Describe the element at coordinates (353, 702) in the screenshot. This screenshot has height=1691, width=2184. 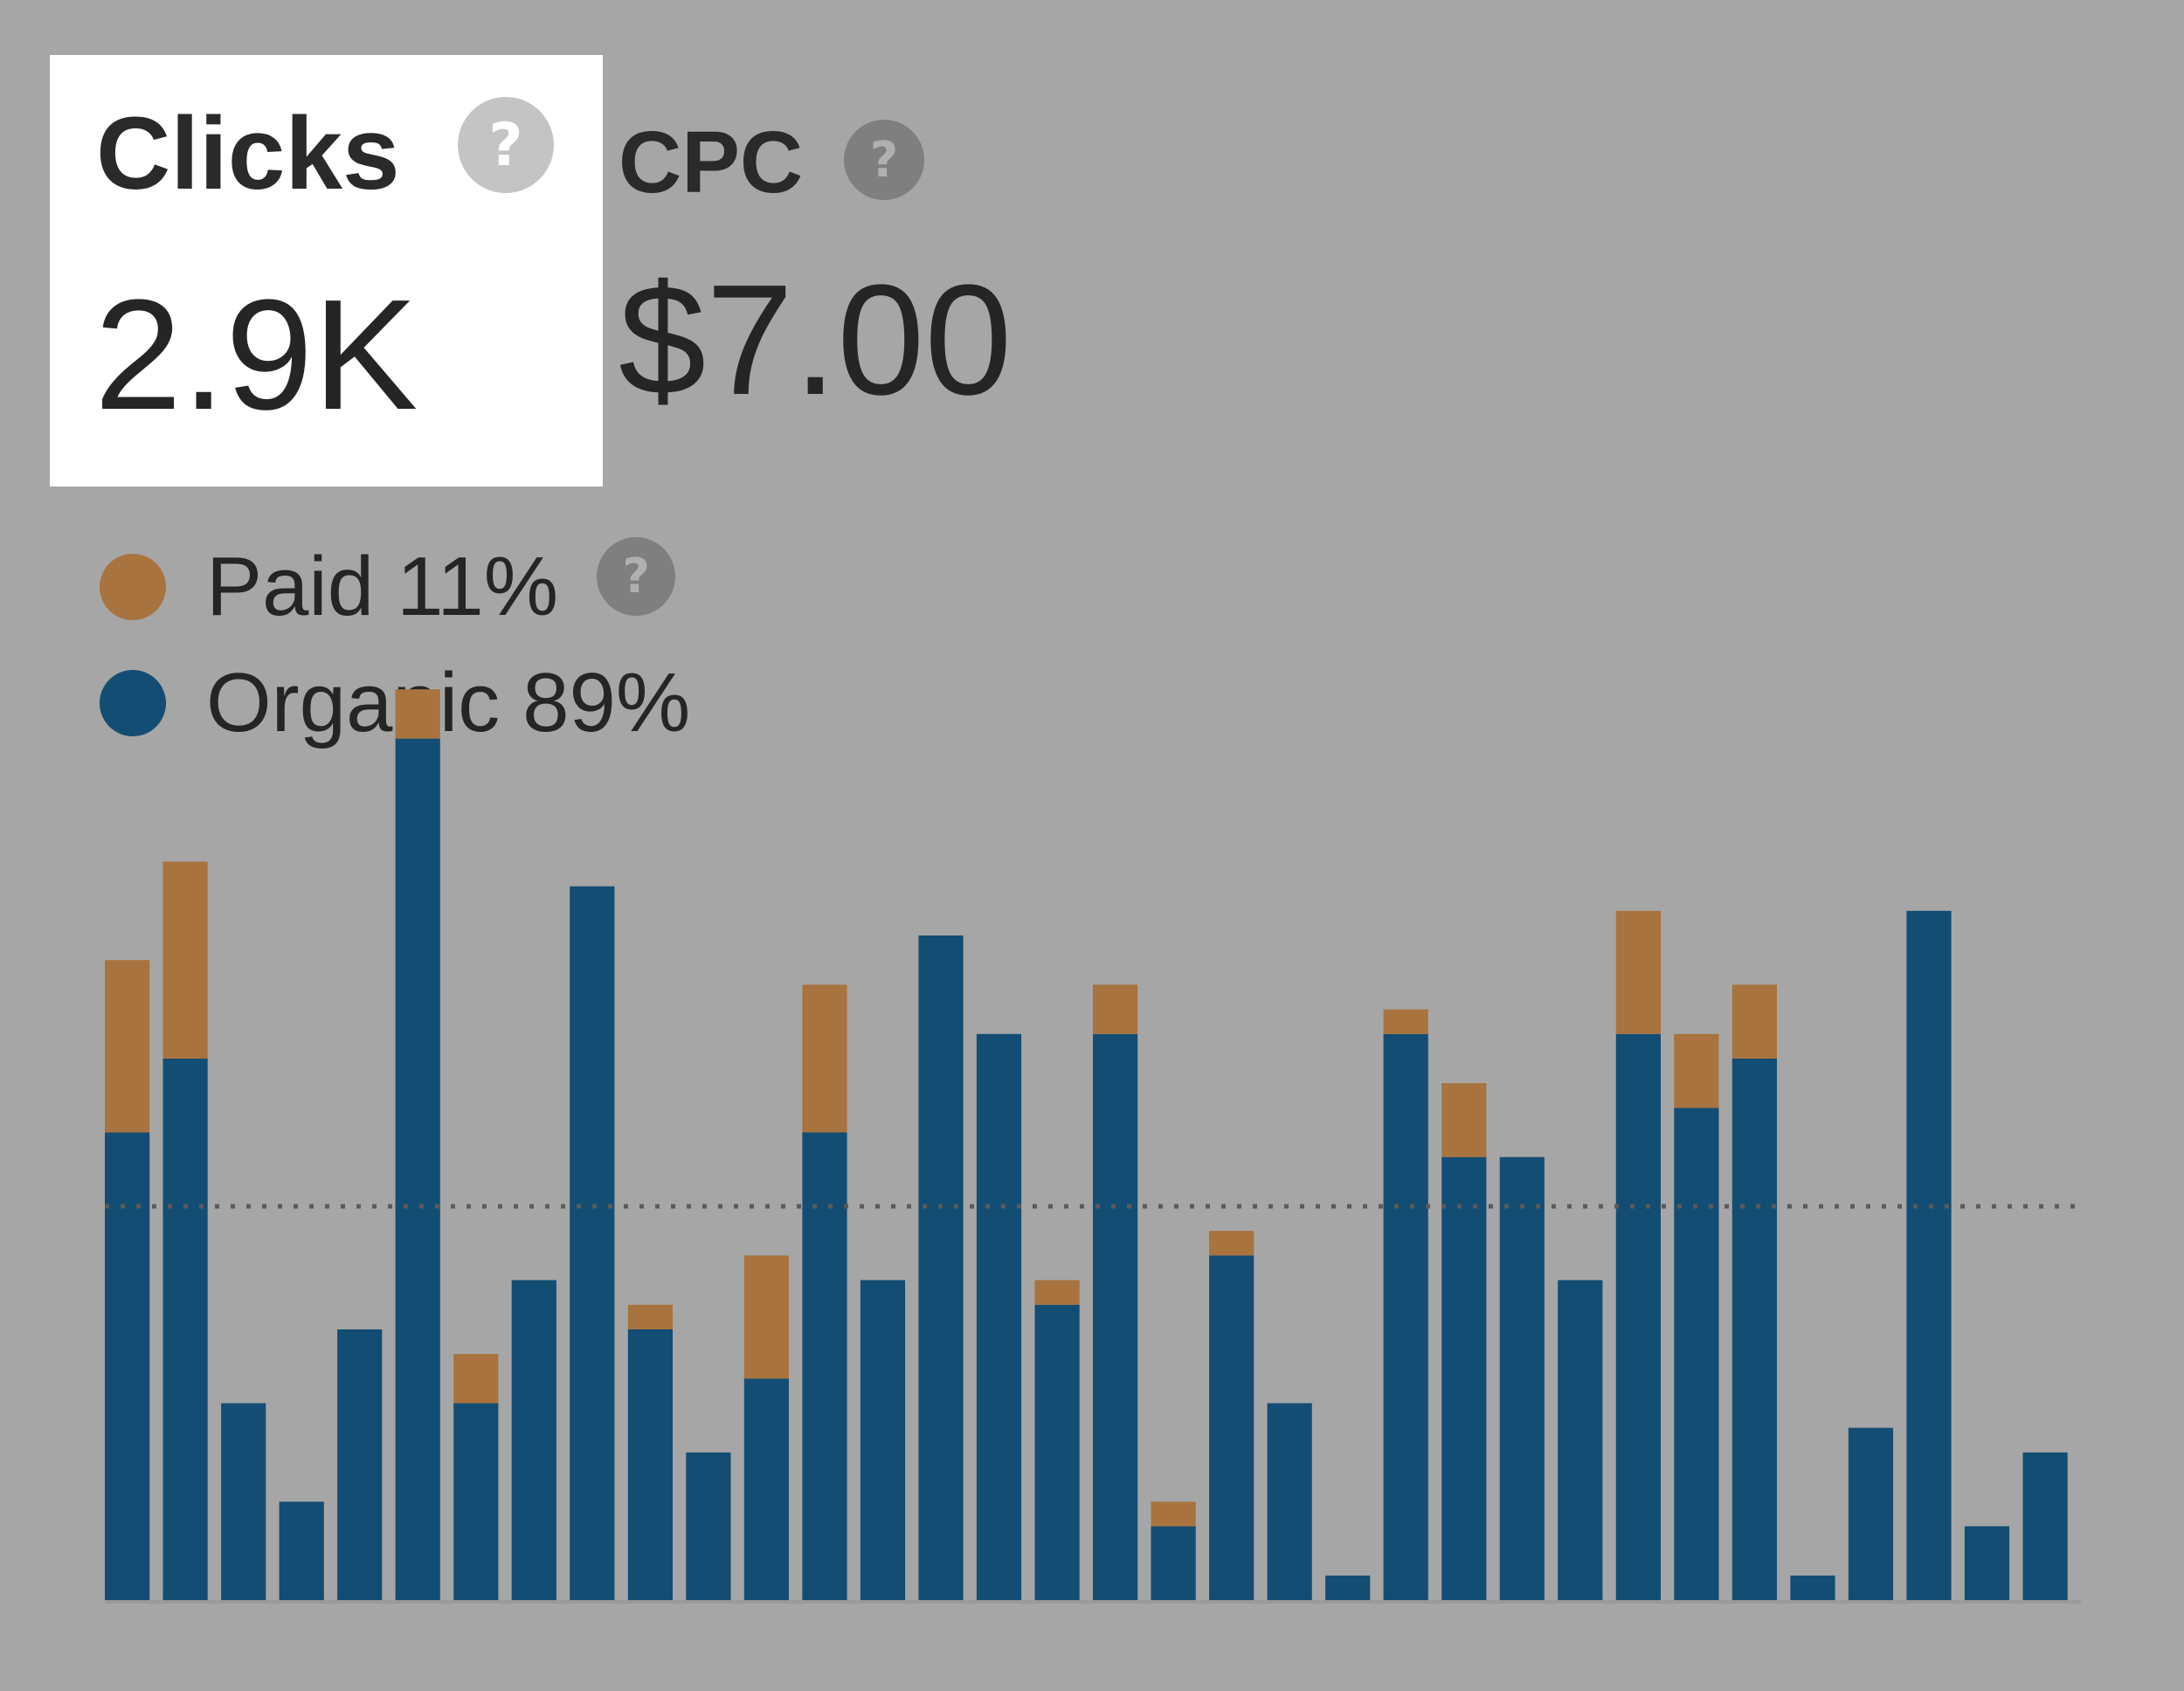
I see `organic-legend-label: Organic` at that location.